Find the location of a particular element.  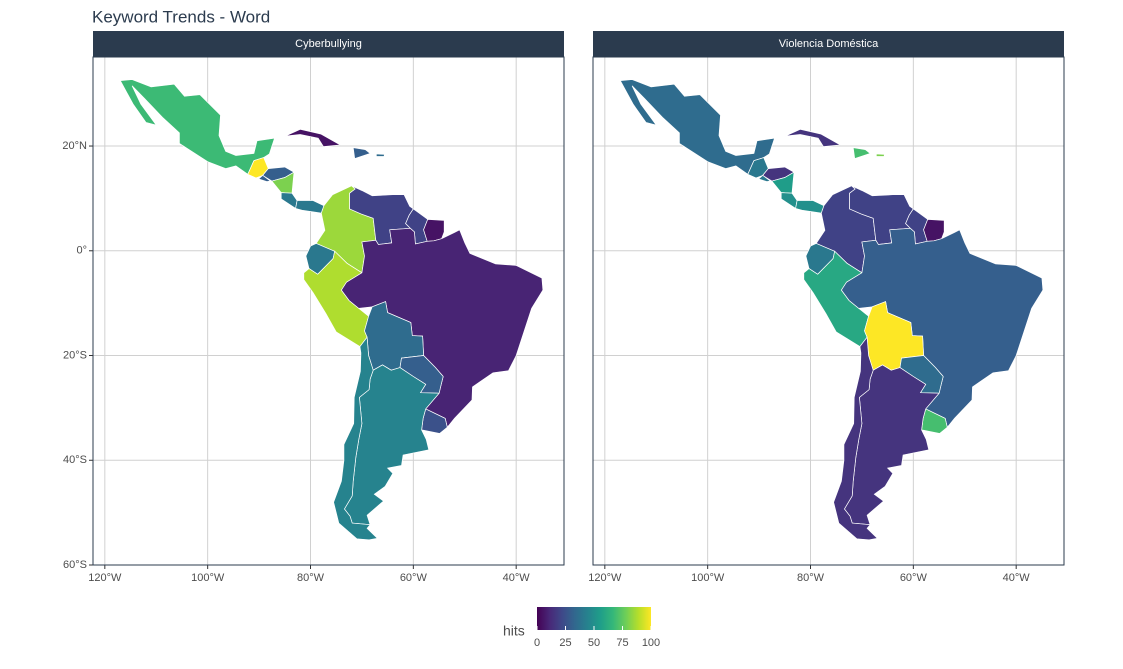

legend-tick-label: 0 is located at coordinates (537, 643).